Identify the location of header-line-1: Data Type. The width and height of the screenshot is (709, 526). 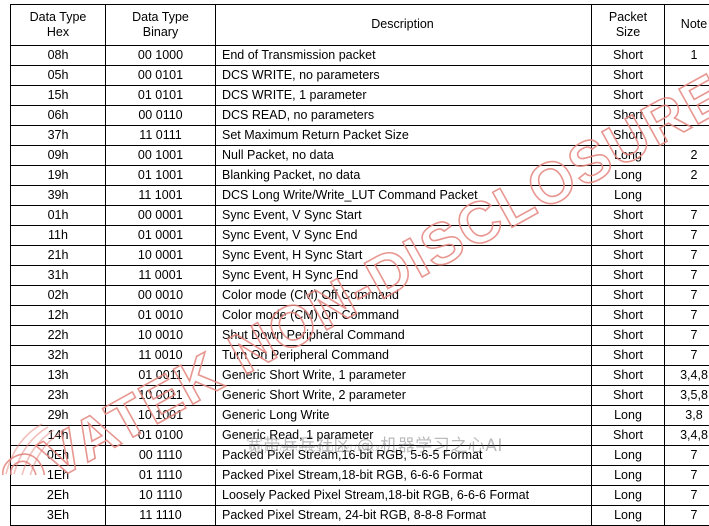
(58, 17).